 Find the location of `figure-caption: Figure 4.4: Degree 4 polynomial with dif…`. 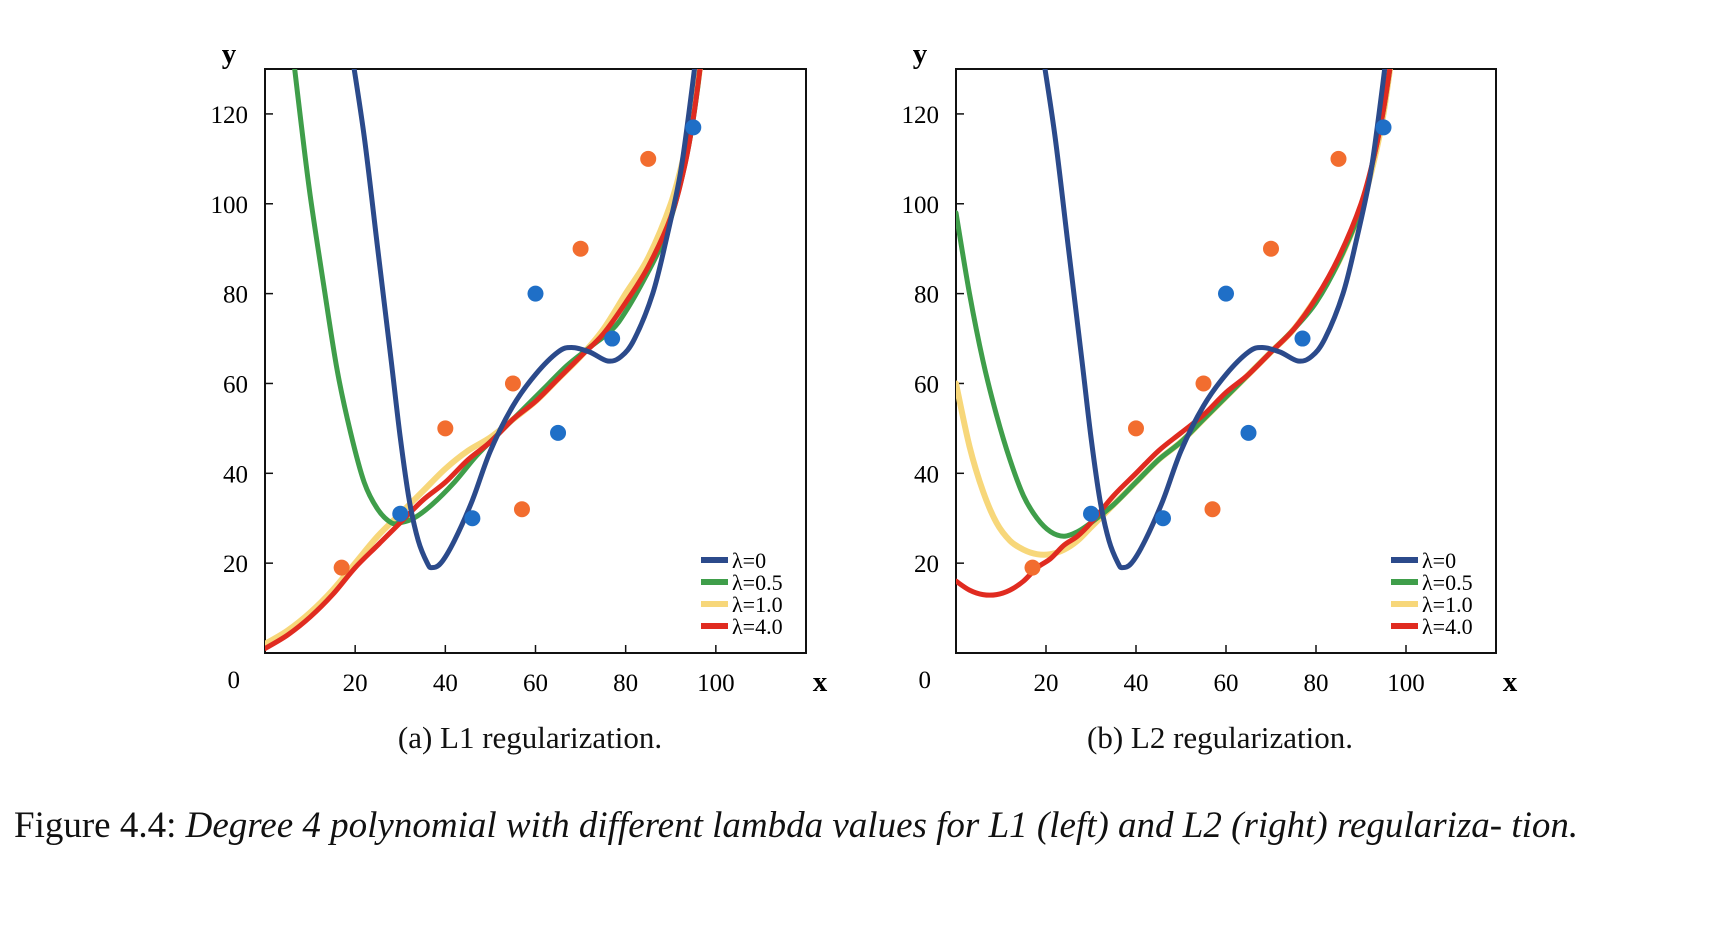

figure-caption: Figure 4.4: Degree 4 polynomial with dif… is located at coordinates (859, 826).